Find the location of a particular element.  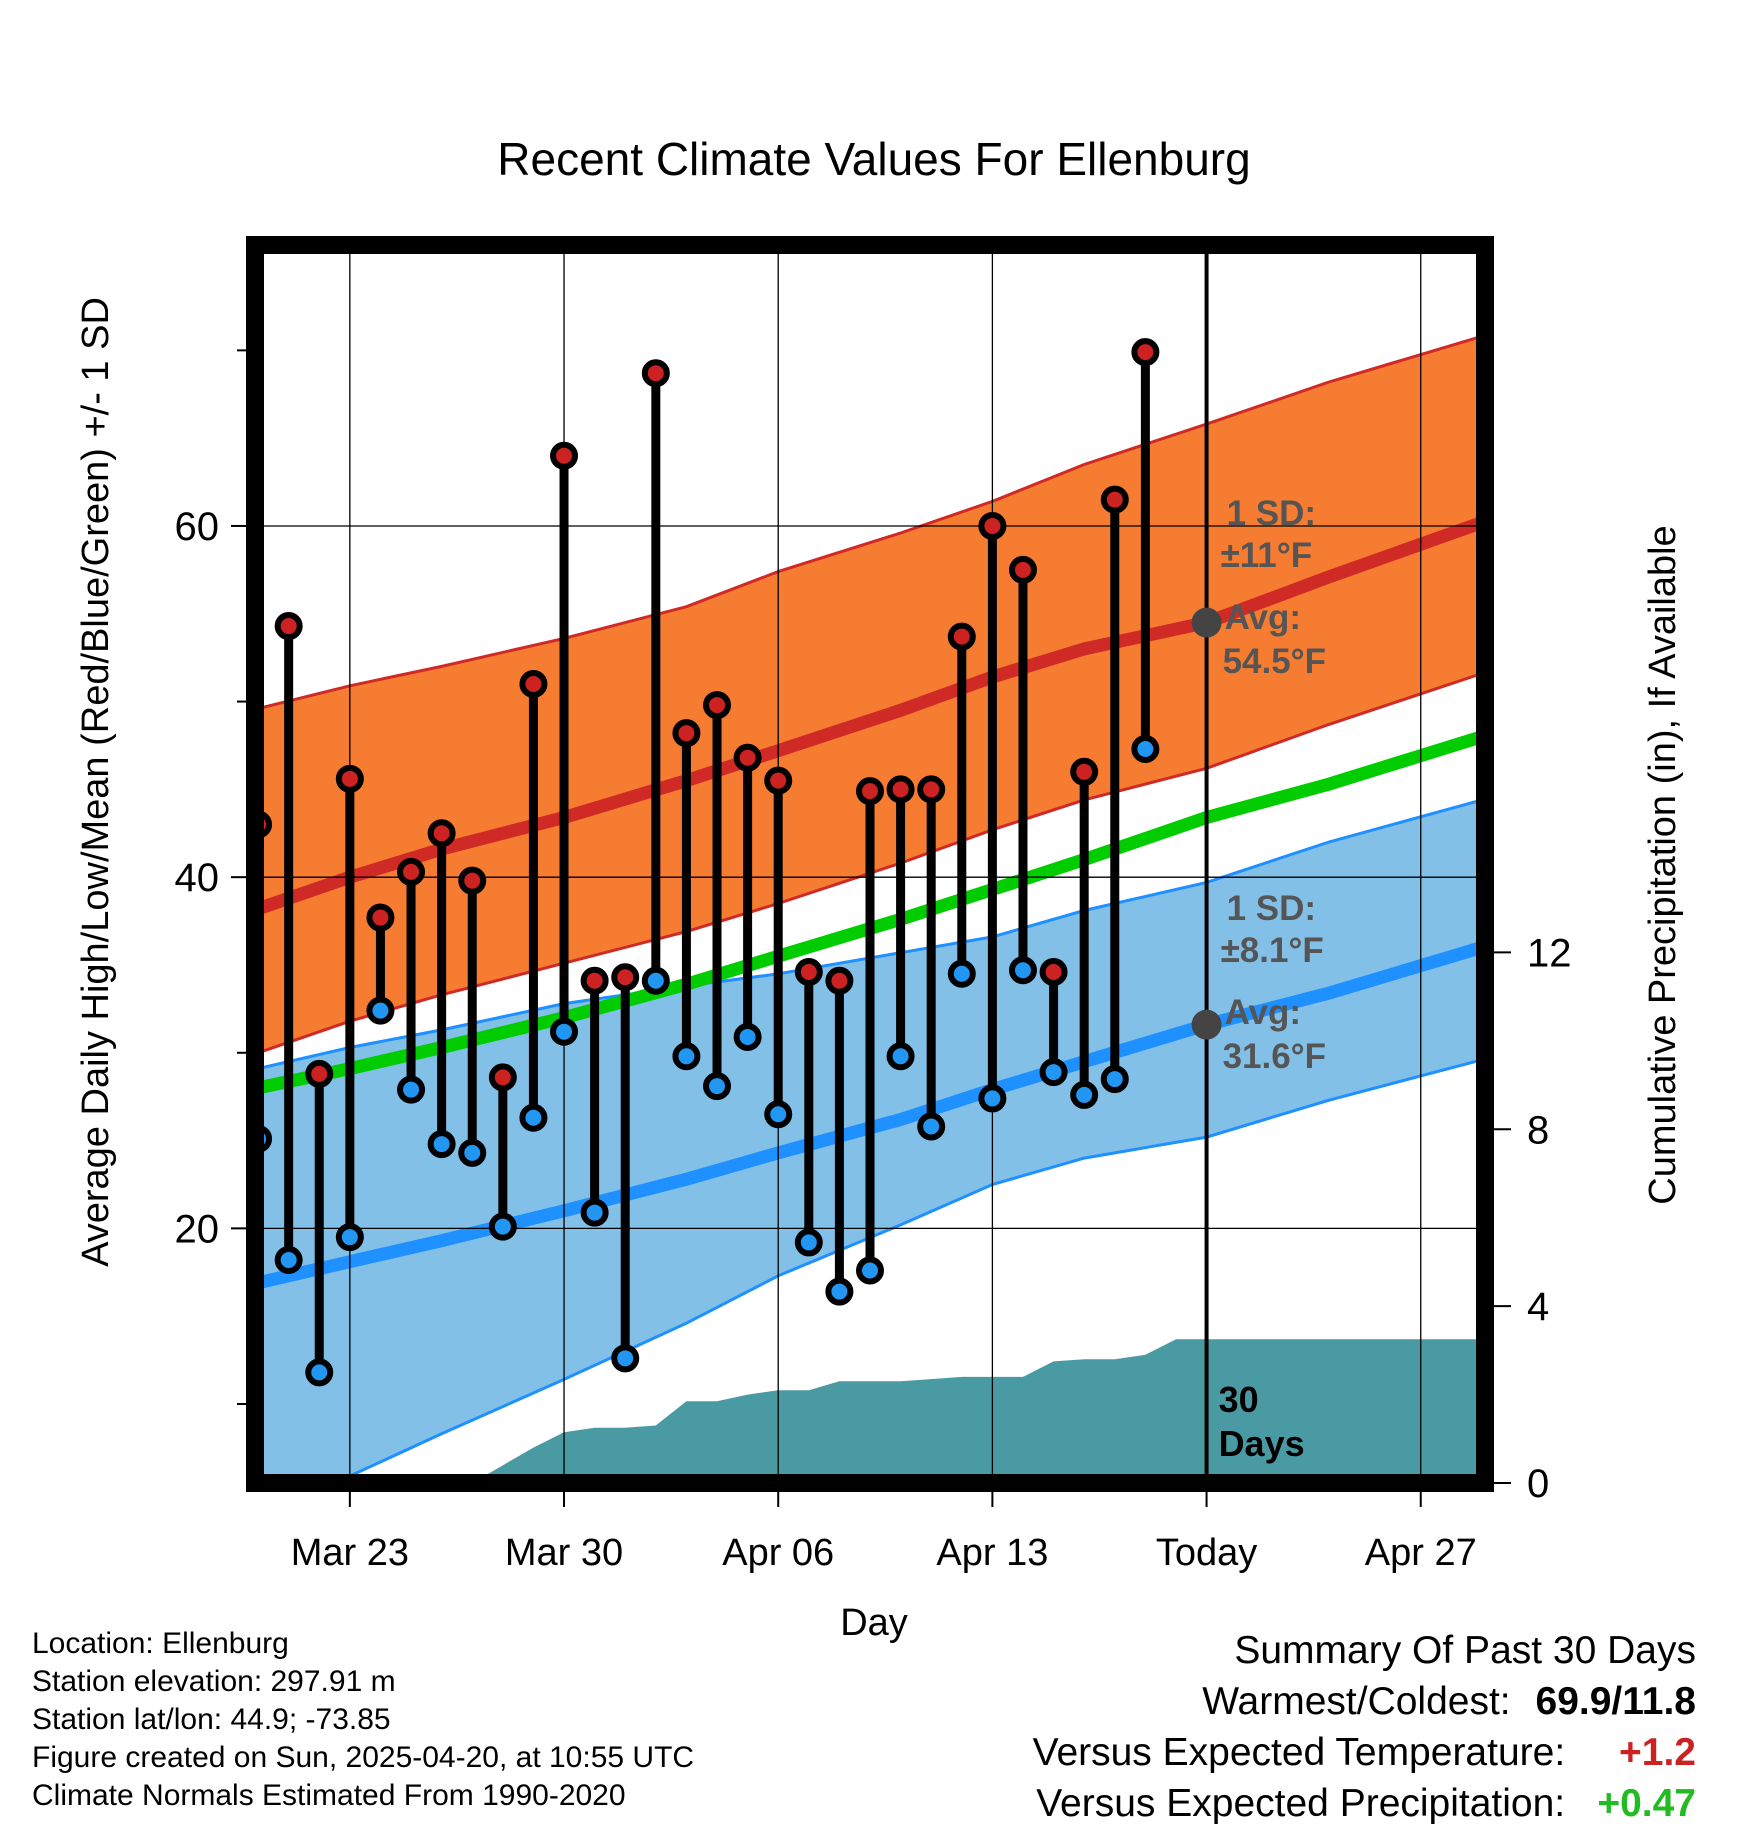

low-annotation-sd-label: 1 SD: is located at coordinates (1271, 908).